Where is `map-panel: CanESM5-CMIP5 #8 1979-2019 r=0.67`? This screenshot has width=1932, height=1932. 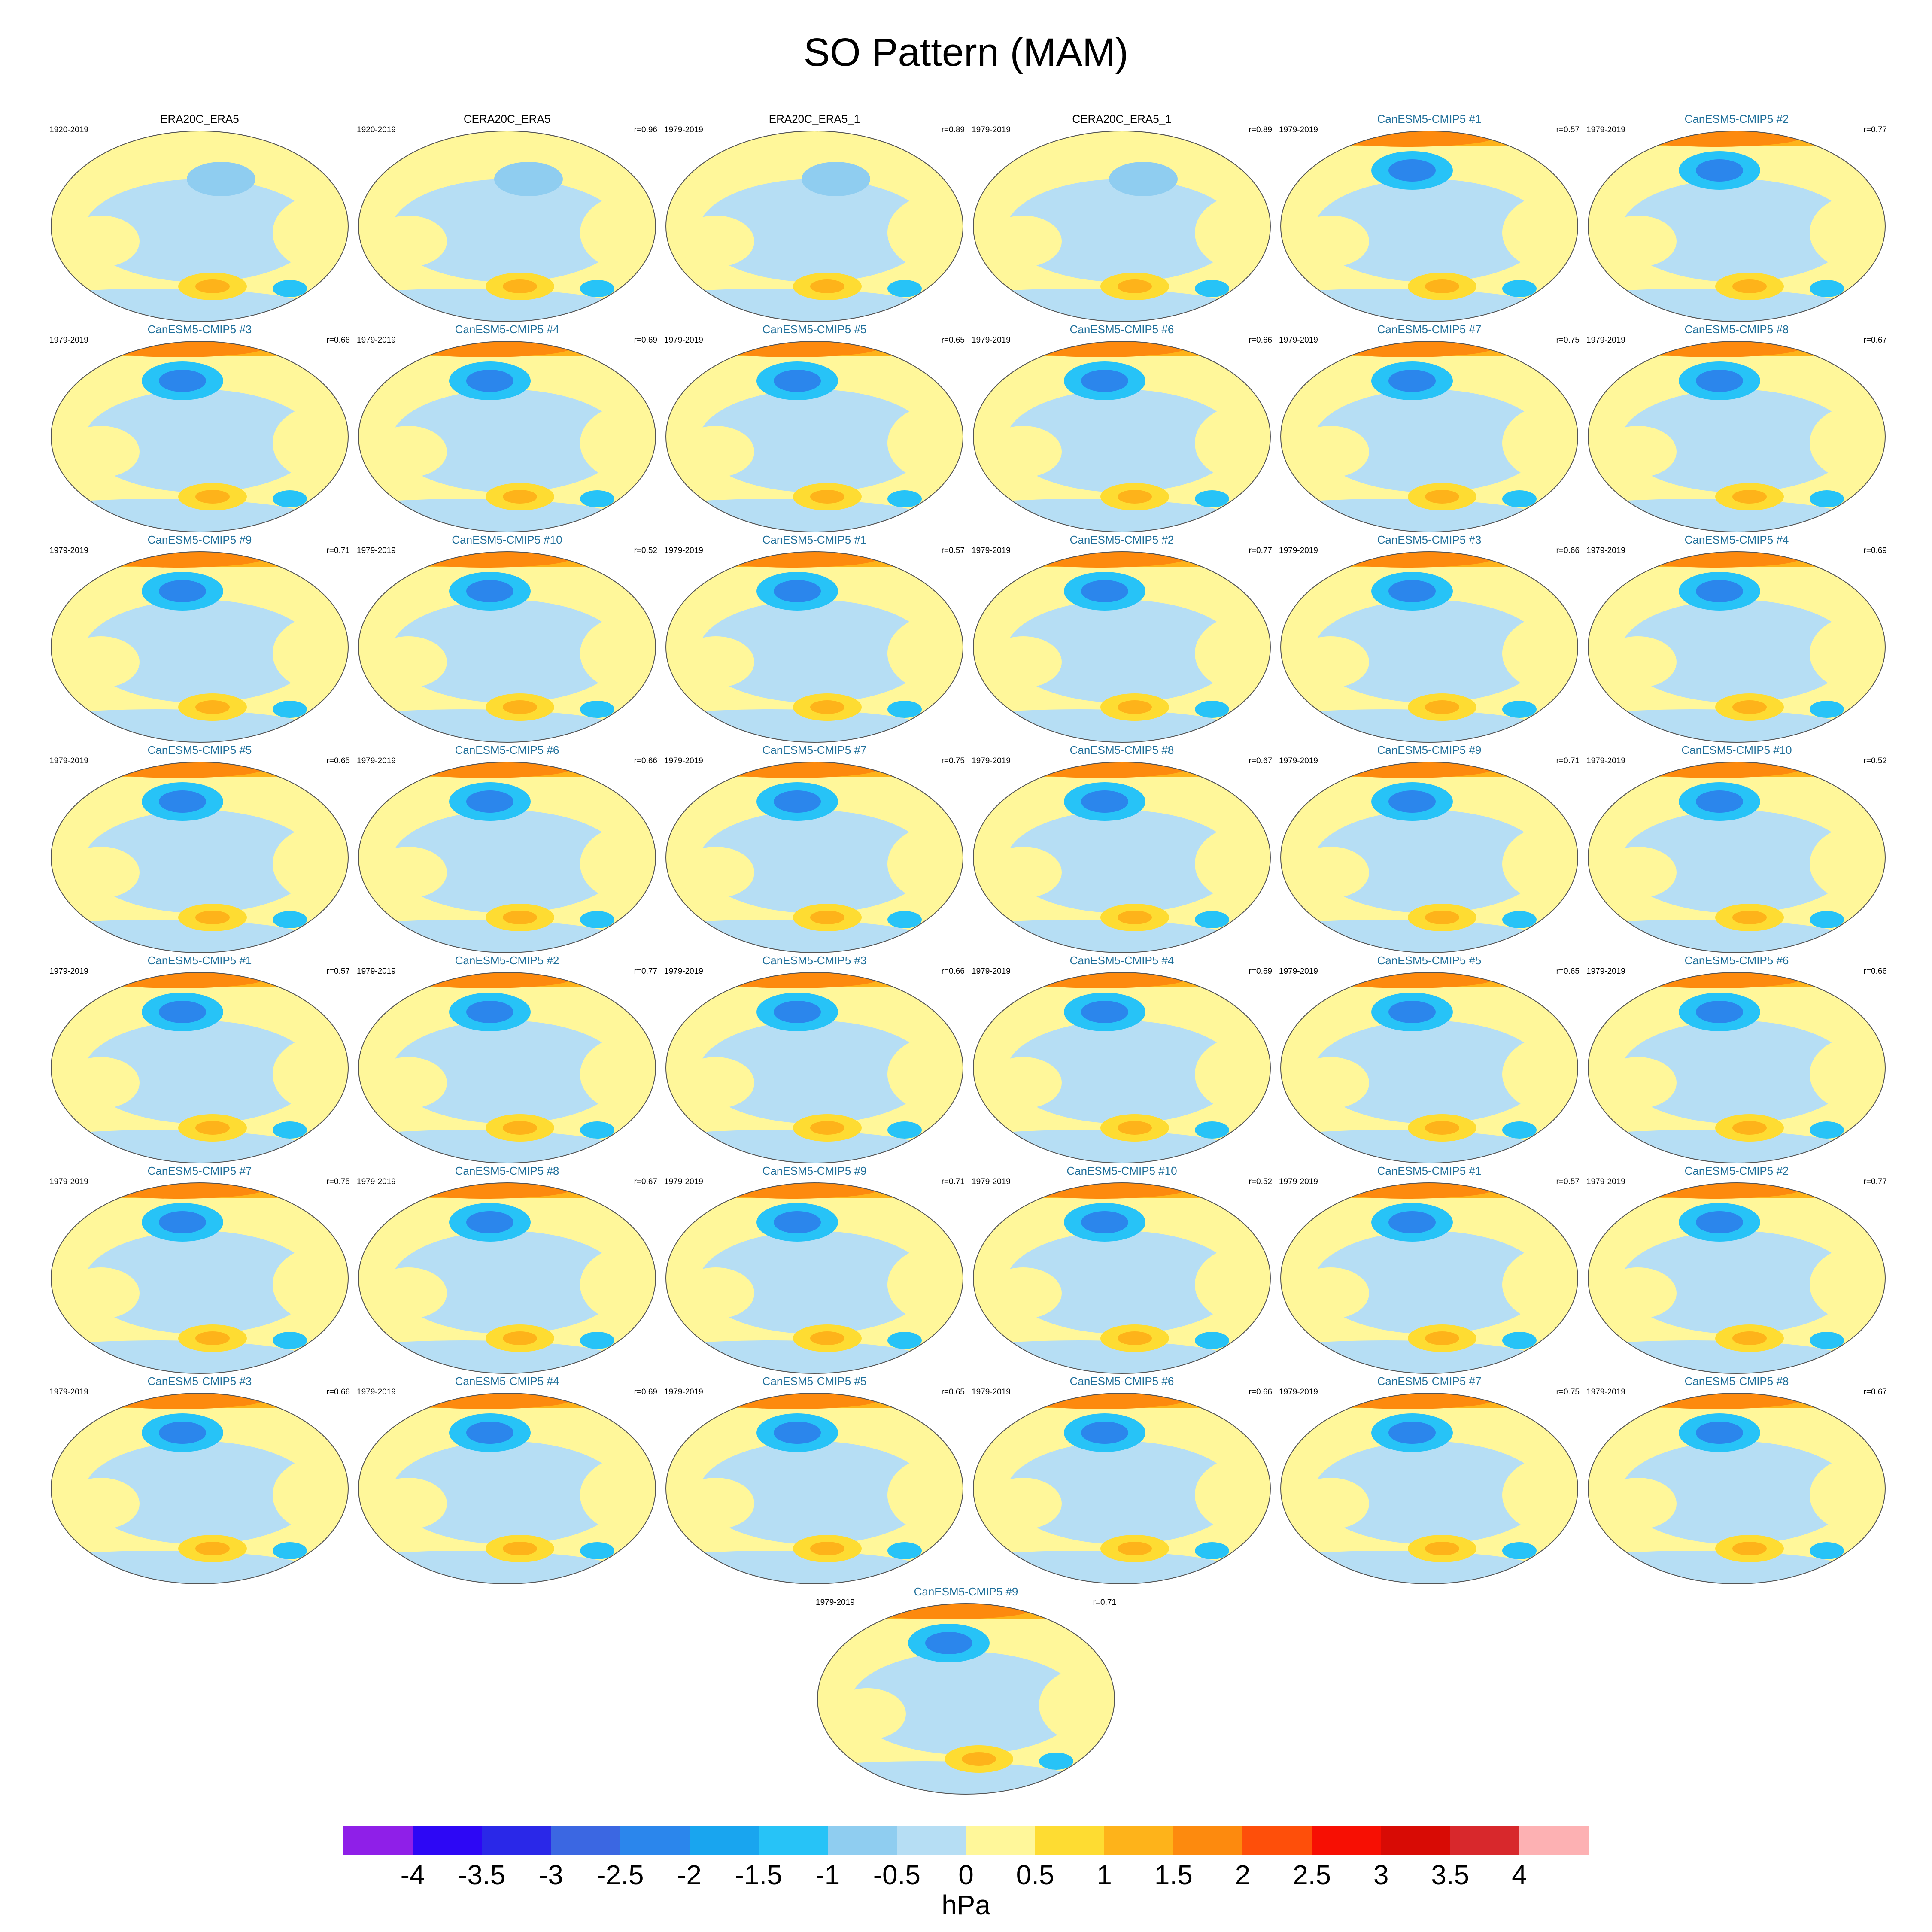 map-panel: CanESM5-CMIP5 #8 1979-2019 r=0.67 is located at coordinates (1737, 1482).